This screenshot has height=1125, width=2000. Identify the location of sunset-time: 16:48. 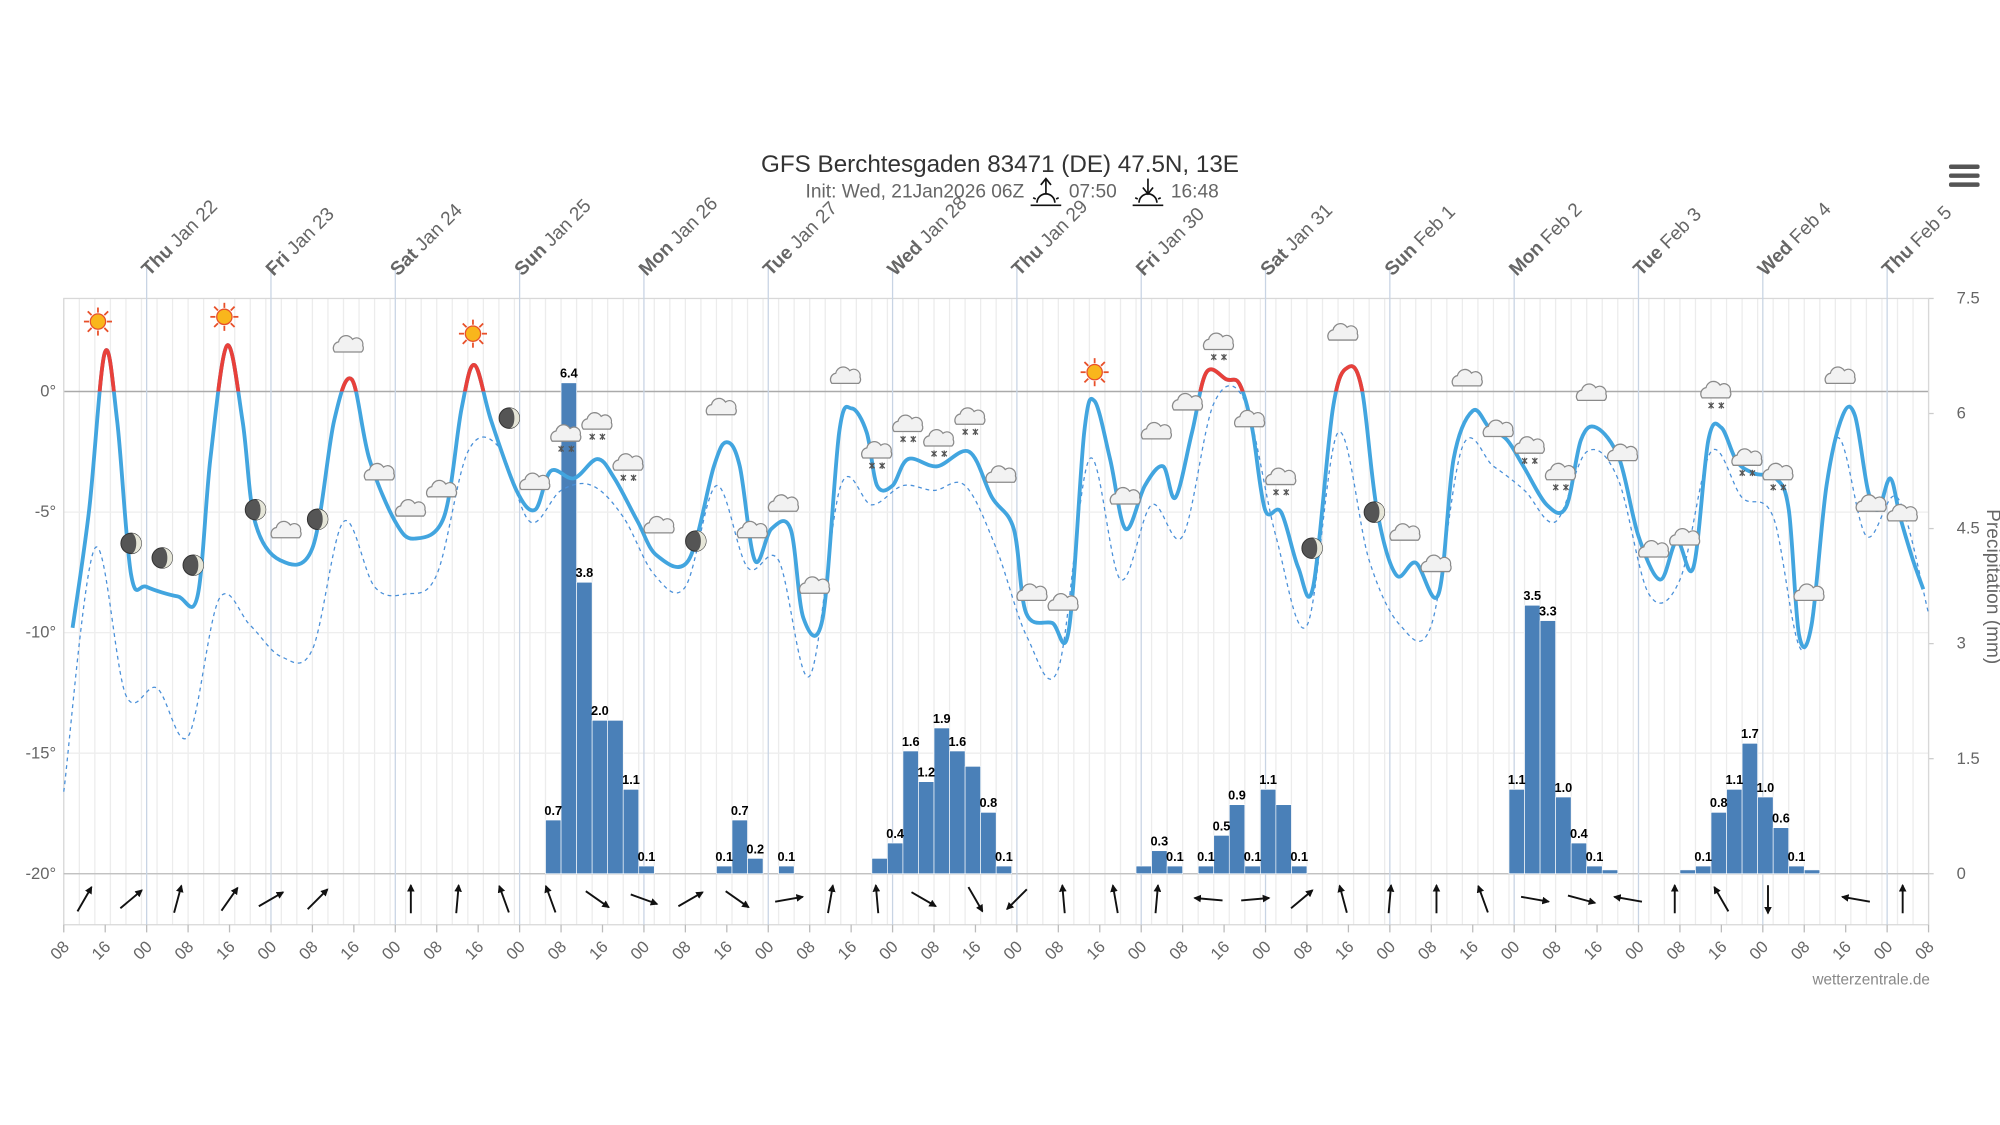
(1195, 192).